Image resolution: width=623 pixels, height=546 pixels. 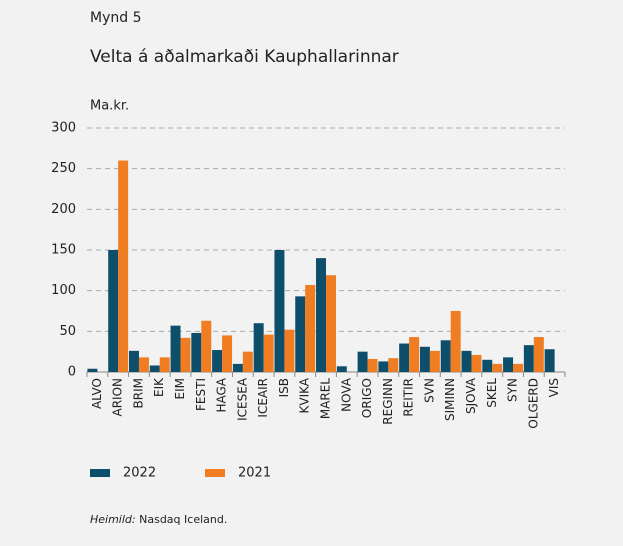 What do you see at coordinates (409, 397) in the screenshot?
I see `x-tick-label: REITIR` at bounding box center [409, 397].